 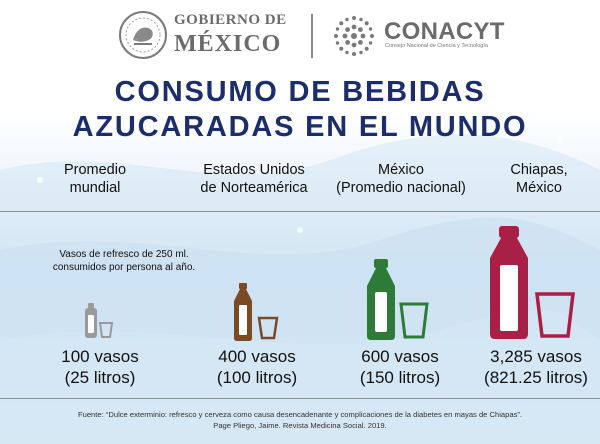 What do you see at coordinates (401, 170) in the screenshot?
I see `col-heading-line1: México` at bounding box center [401, 170].